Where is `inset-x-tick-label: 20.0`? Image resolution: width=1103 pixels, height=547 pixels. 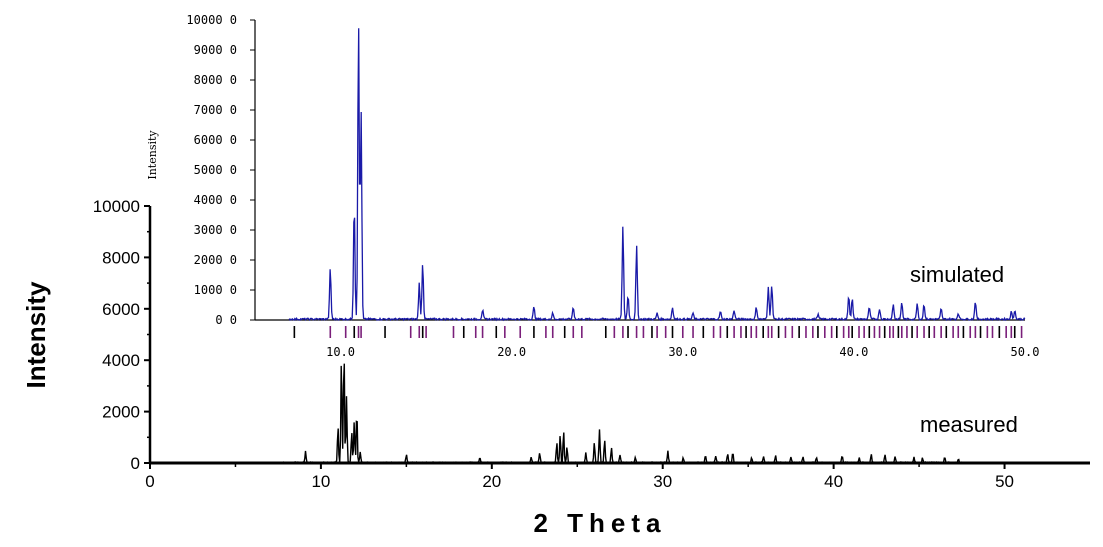 inset-x-tick-label: 20.0 is located at coordinates (511, 352).